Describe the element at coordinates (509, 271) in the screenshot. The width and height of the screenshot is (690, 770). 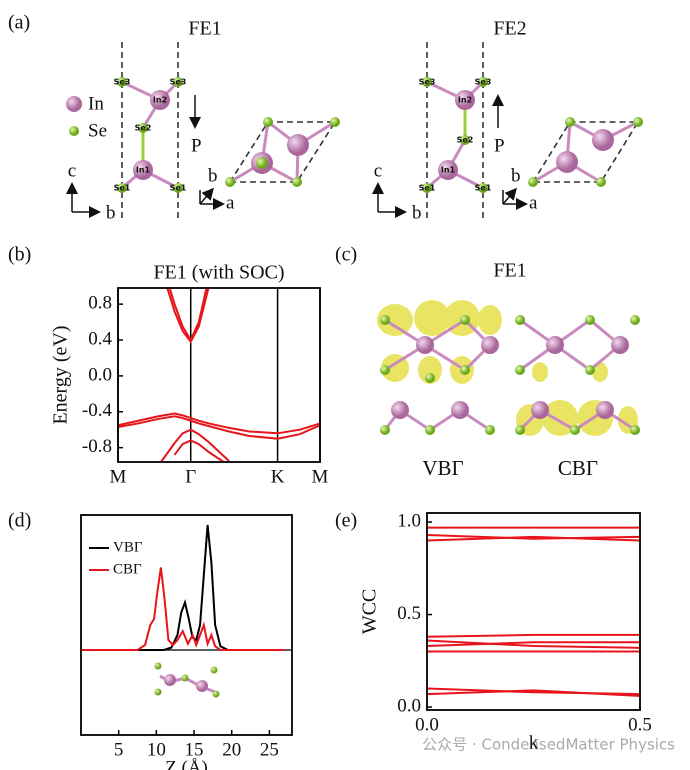
I see `panel-title: FE1` at that location.